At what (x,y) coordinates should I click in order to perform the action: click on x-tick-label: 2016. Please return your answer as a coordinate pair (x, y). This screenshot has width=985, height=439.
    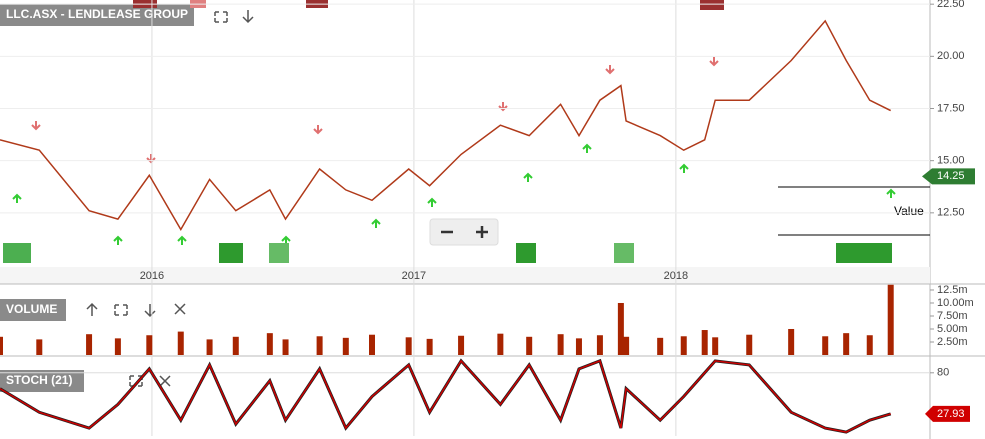
    Looking at the image, I should click on (152, 276).